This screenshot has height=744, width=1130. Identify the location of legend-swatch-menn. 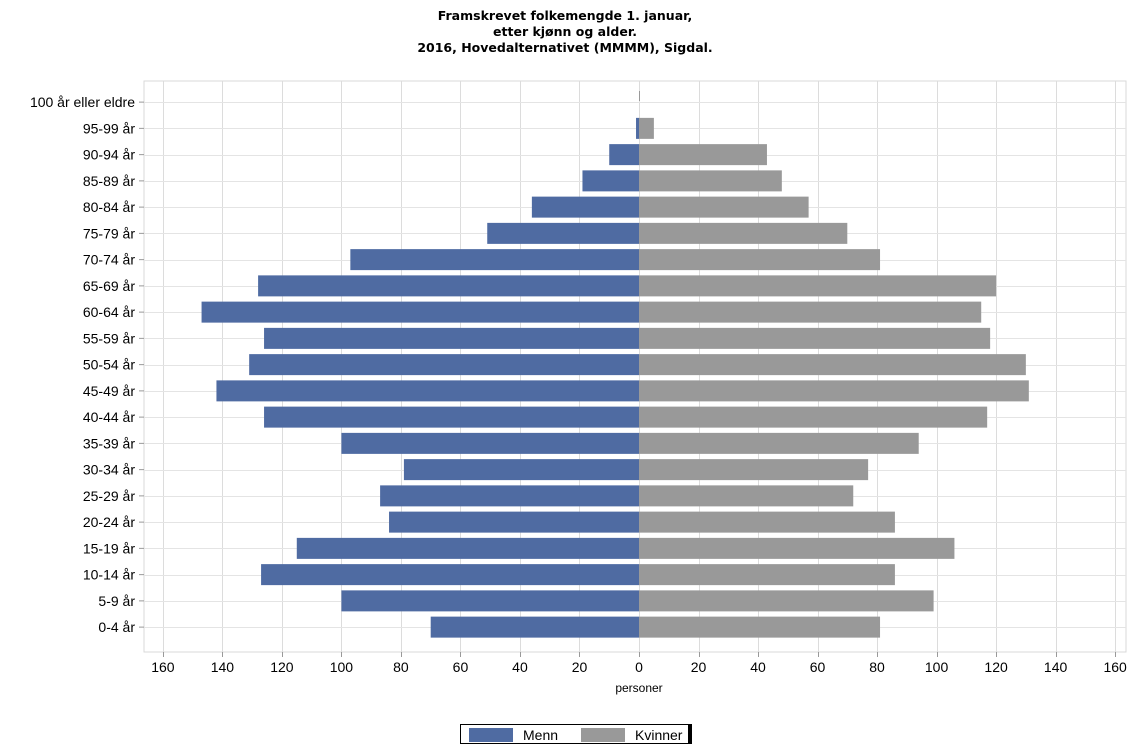
(491, 735).